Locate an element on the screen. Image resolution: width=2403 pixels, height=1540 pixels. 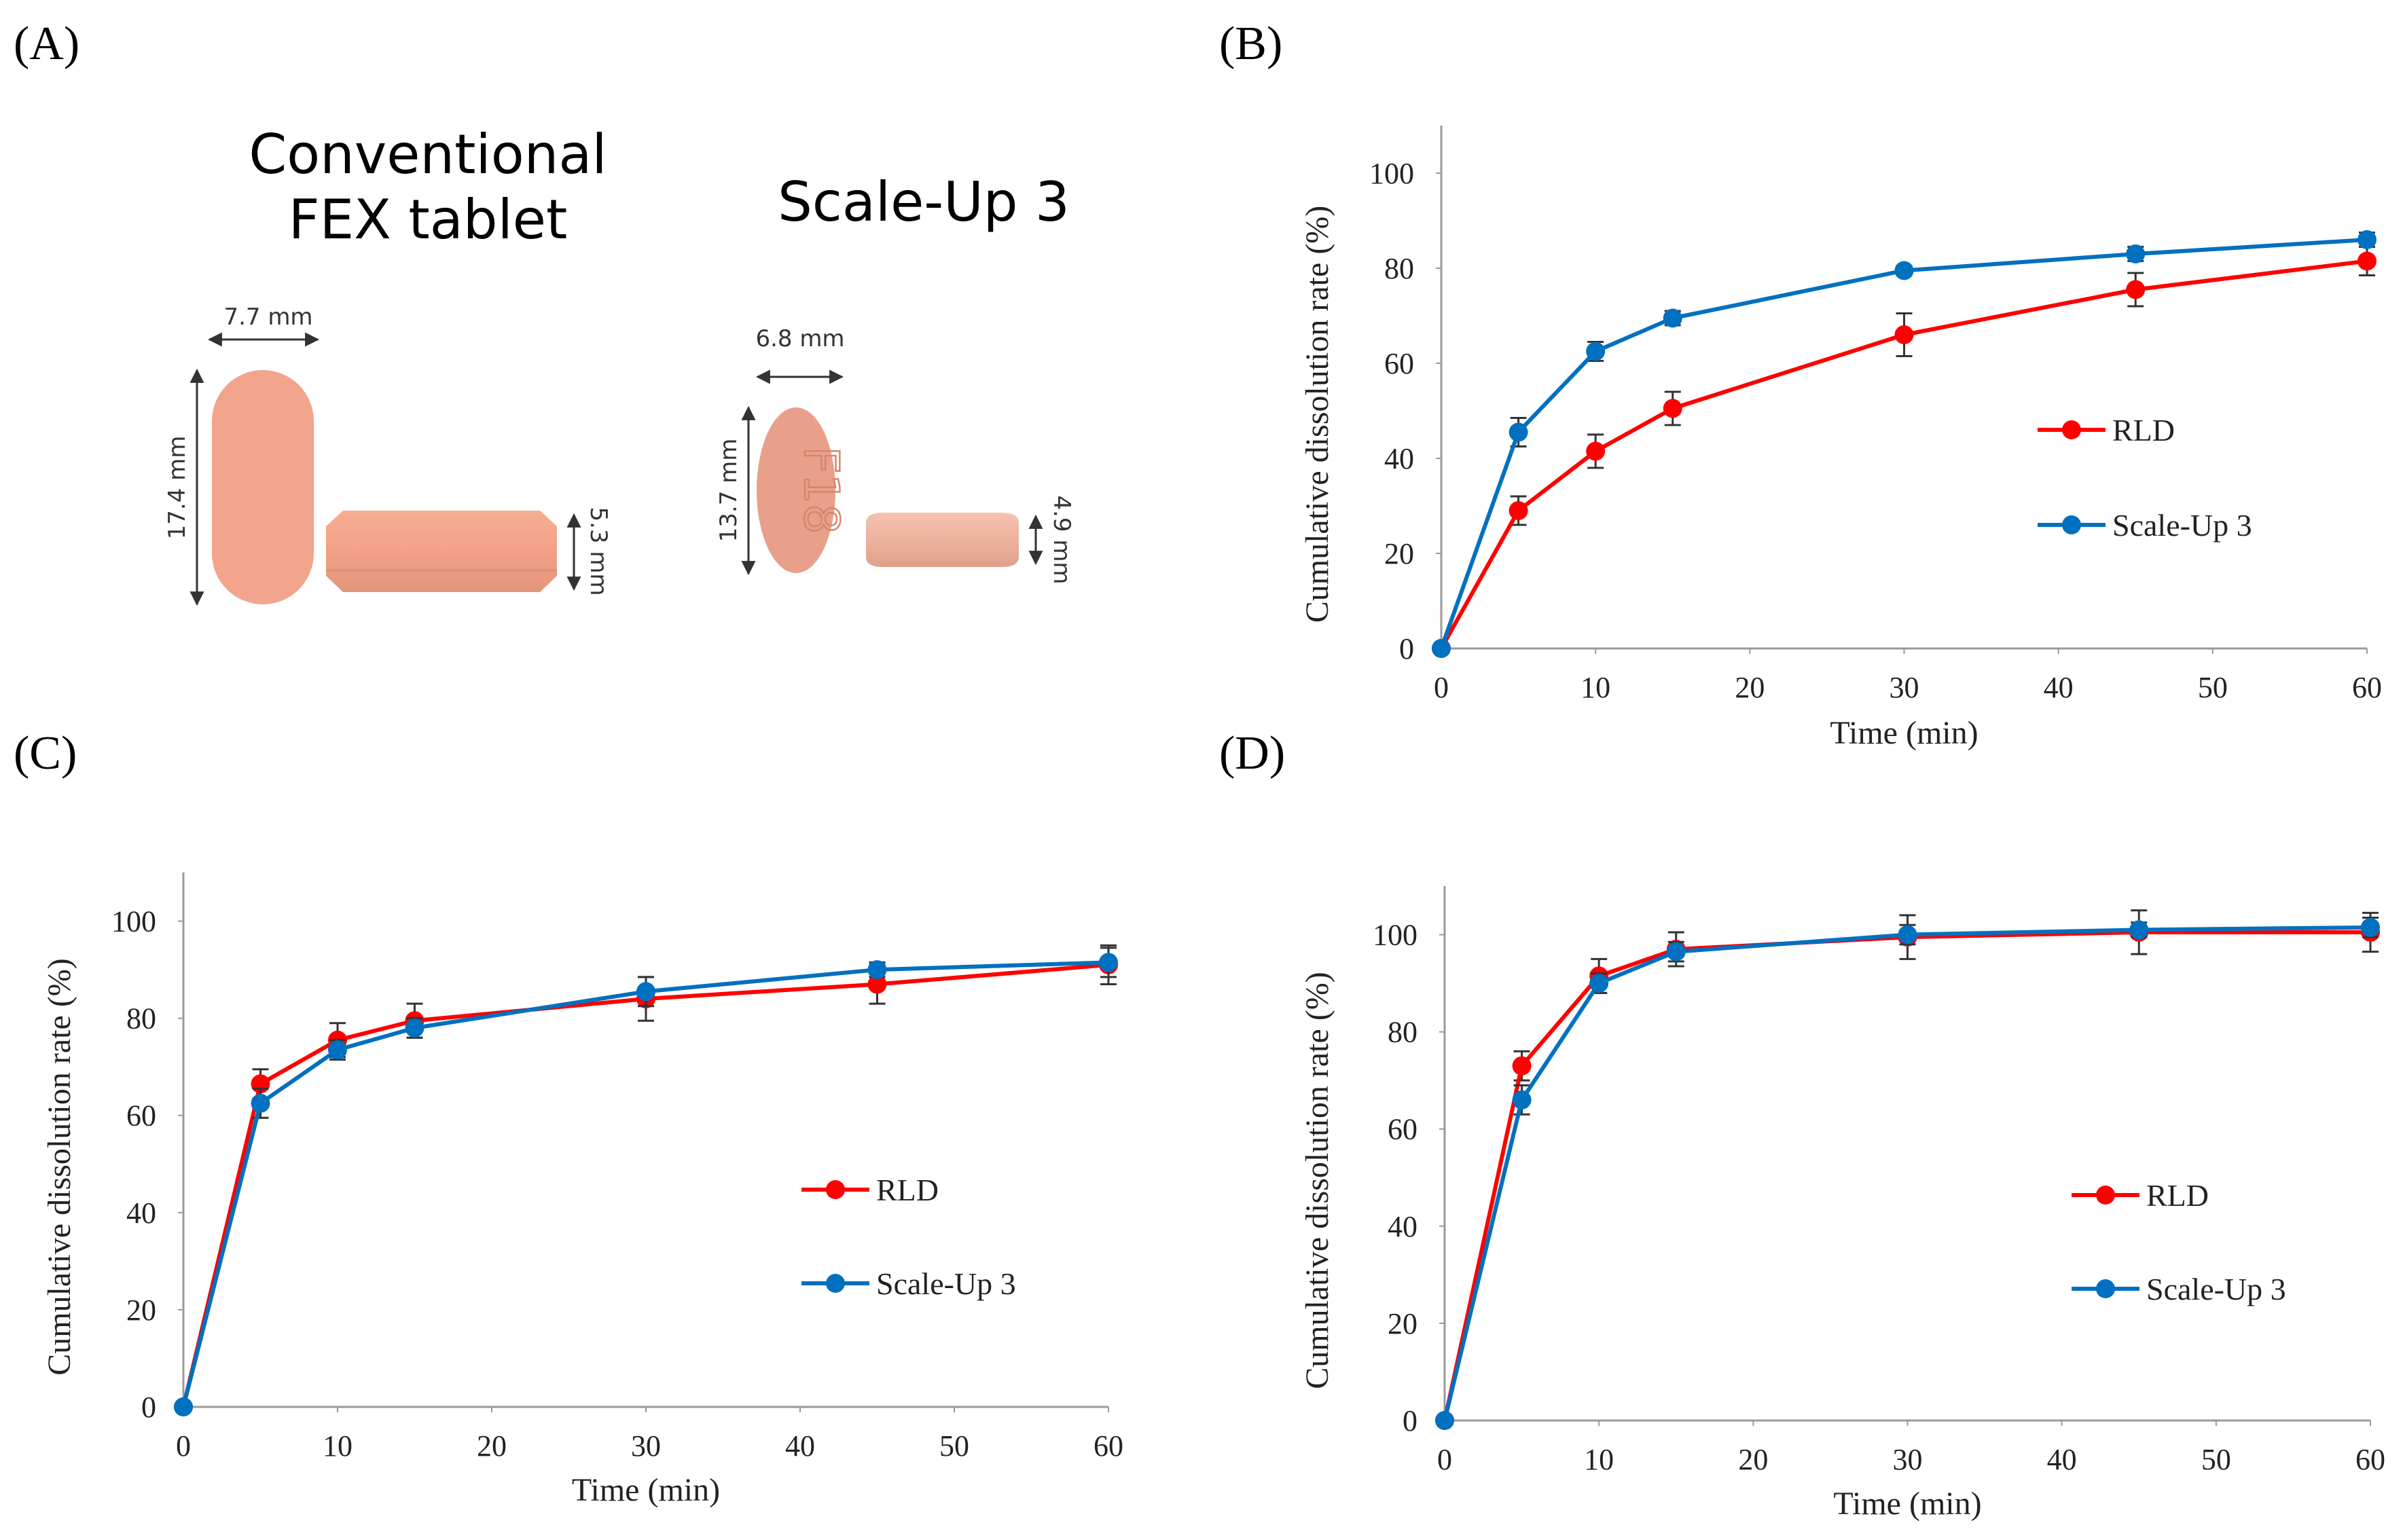
su-thickness-label: 4.9 mm is located at coordinates (1061, 539).